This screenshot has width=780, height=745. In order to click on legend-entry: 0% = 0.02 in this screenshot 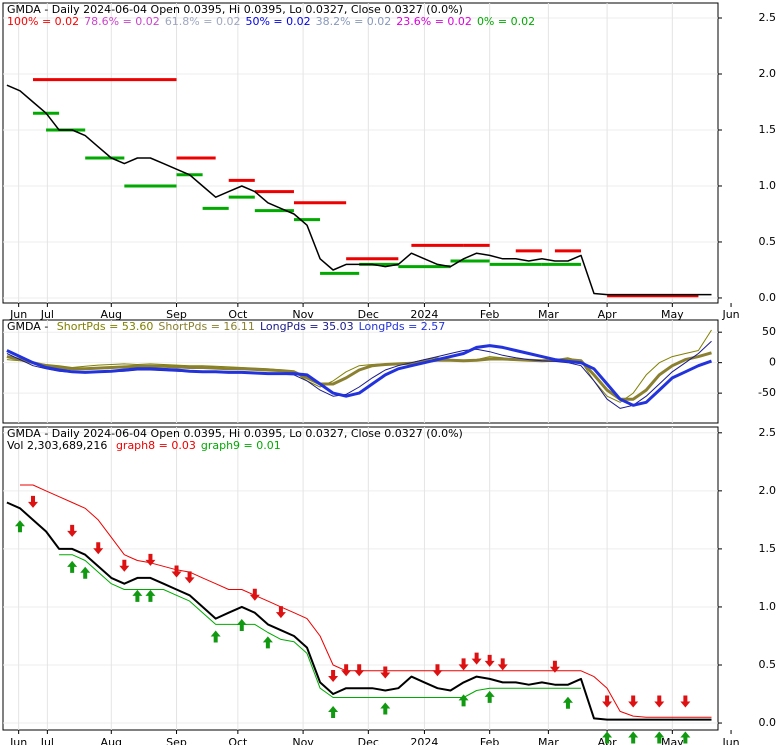, I will do `click(506, 21)`.